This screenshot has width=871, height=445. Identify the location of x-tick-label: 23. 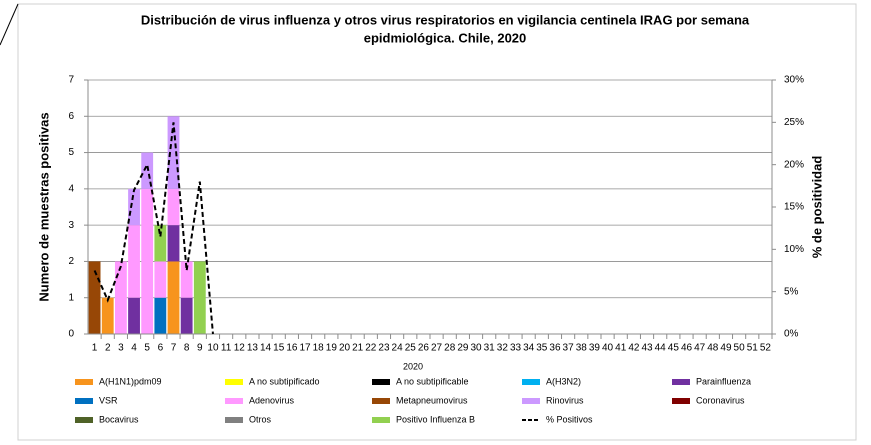
(384, 348).